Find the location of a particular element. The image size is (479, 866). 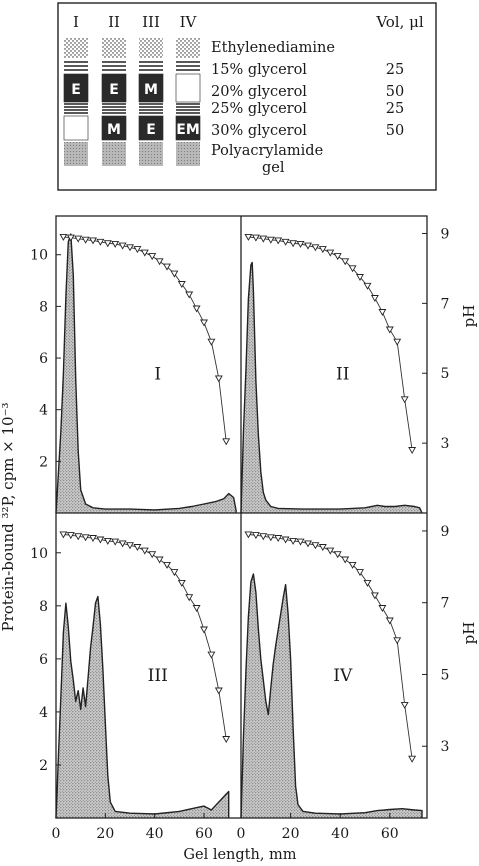

left-tick-label-1-4: 10 is located at coordinates (39, 554).